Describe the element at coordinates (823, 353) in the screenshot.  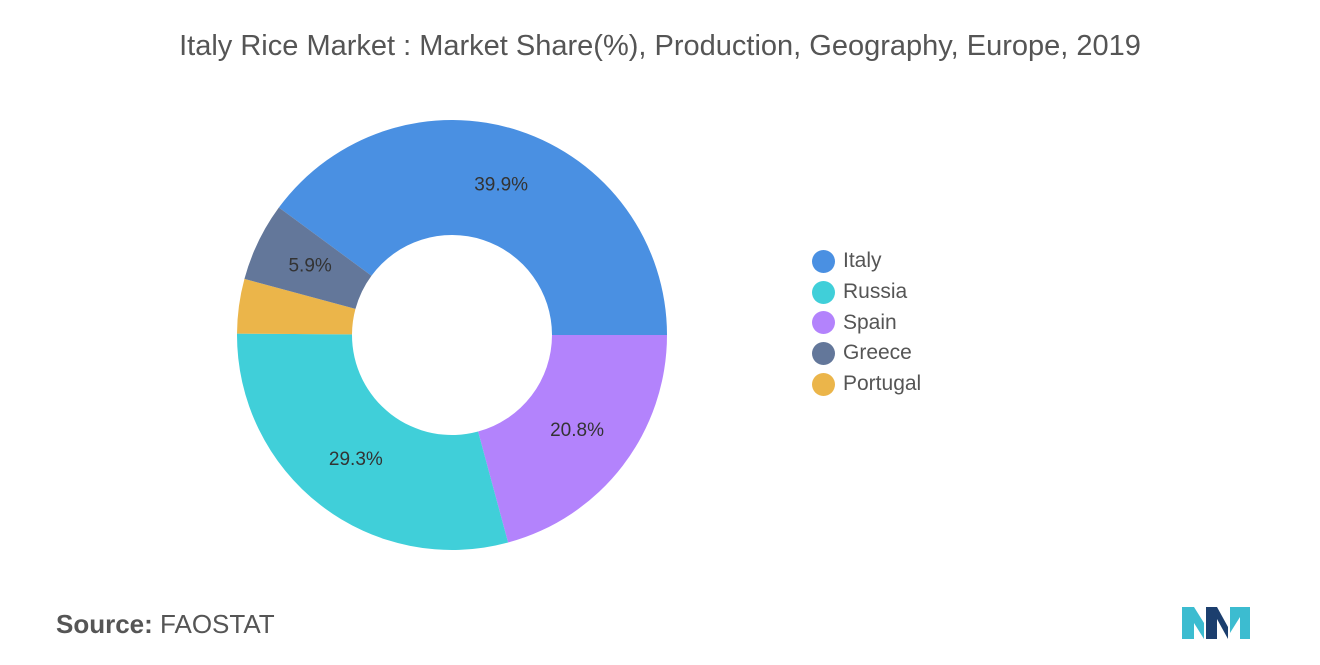
I see `legend-swatch-greece` at that location.